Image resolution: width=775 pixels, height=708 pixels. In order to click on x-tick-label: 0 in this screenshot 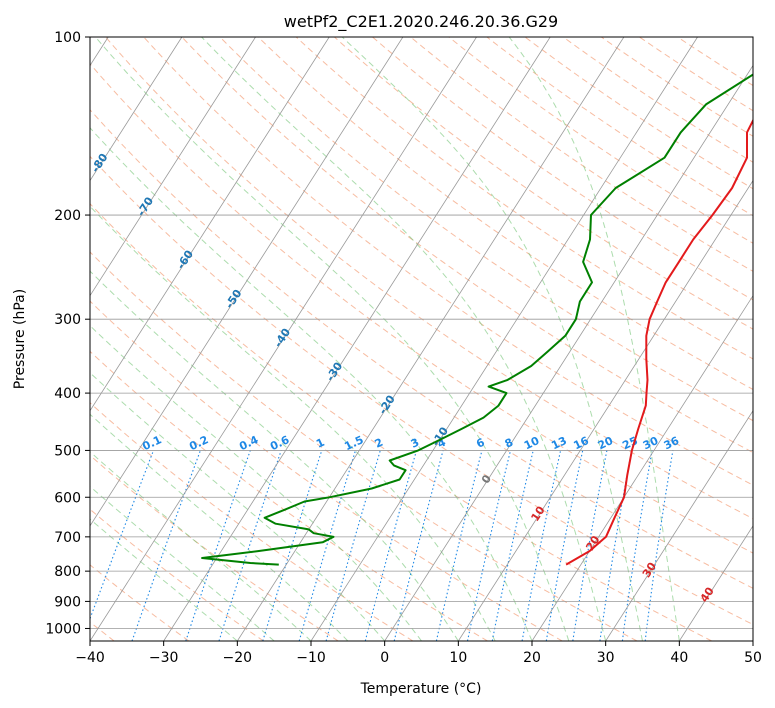, I will do `click(384, 658)`.